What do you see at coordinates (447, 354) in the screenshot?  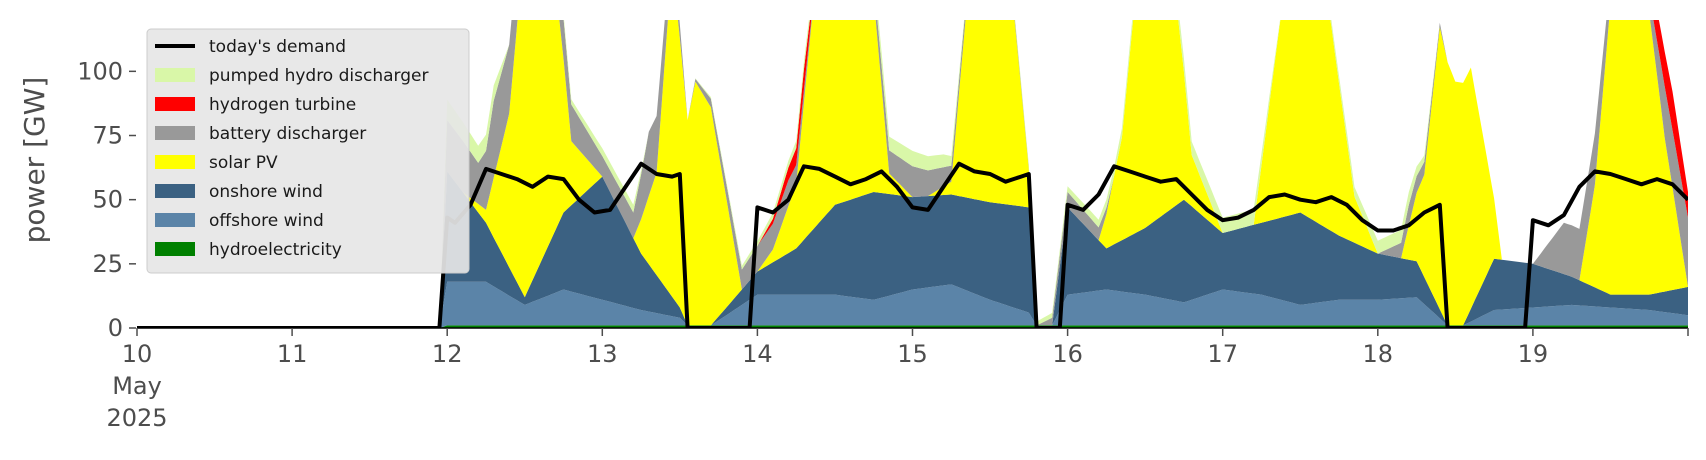 I see `x-tick-label: 12` at bounding box center [447, 354].